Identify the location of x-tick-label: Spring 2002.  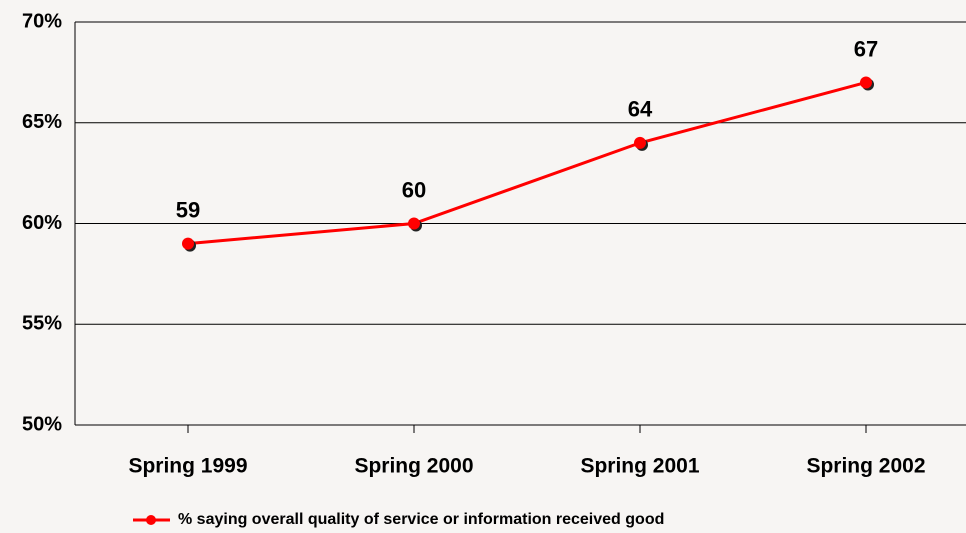
(865, 466).